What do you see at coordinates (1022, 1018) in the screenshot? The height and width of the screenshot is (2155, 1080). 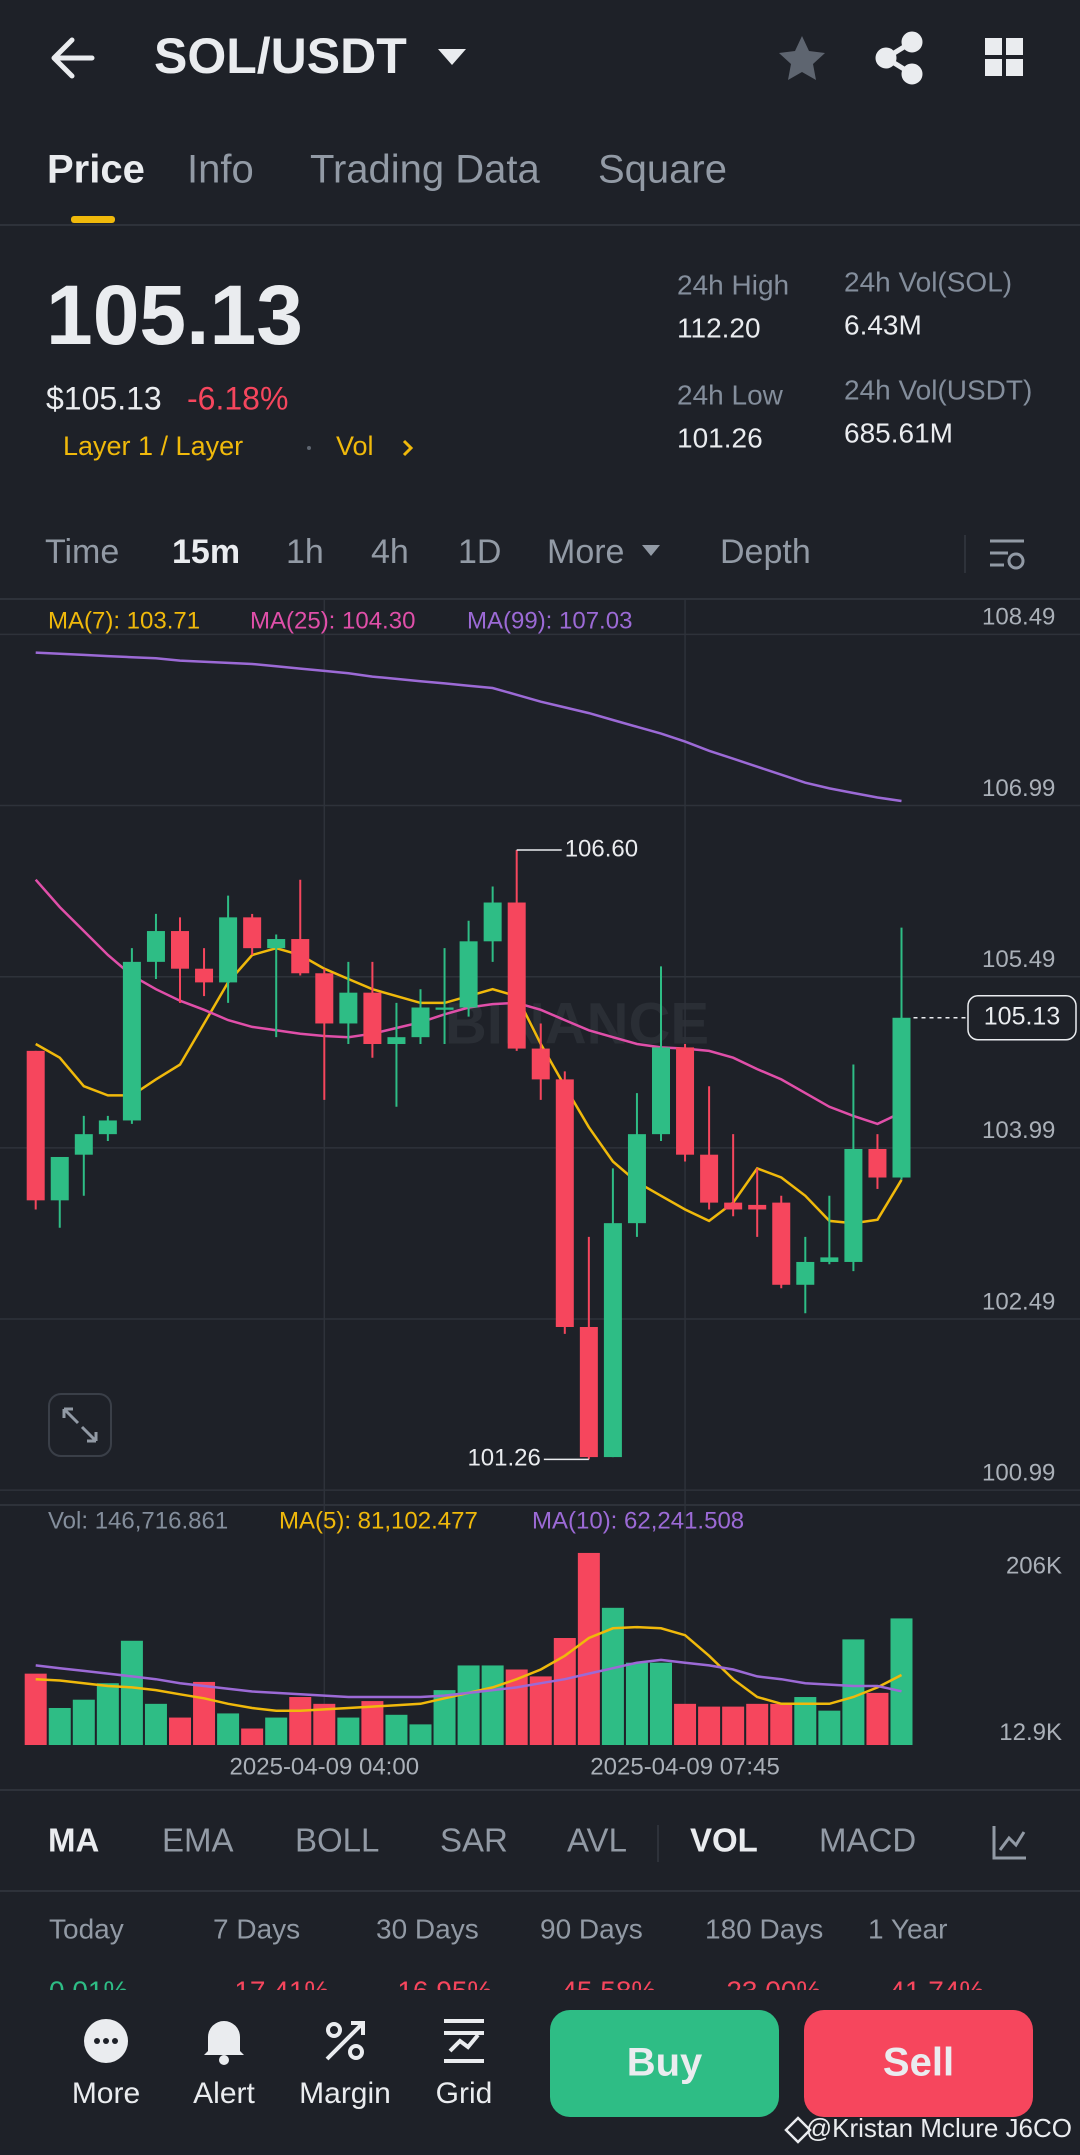 I see `last-price-box` at bounding box center [1022, 1018].